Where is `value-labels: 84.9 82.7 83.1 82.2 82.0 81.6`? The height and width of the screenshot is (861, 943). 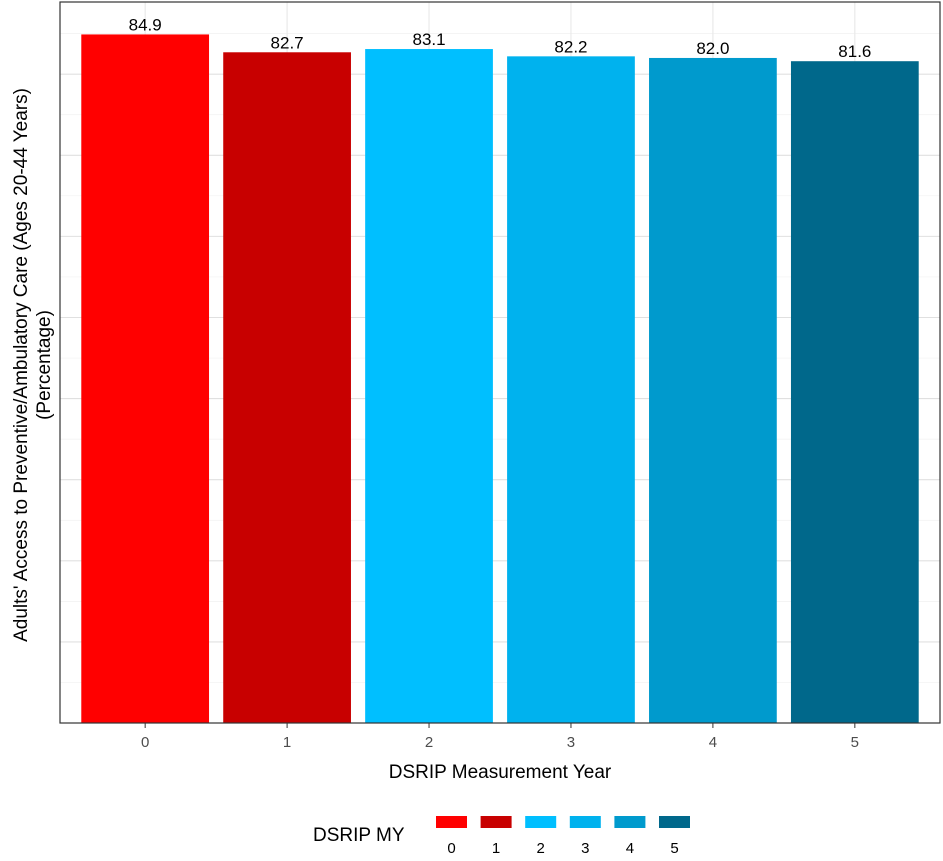
value-labels: 84.9 82.7 83.1 82.2 82.0 81.6 is located at coordinates (500, 38).